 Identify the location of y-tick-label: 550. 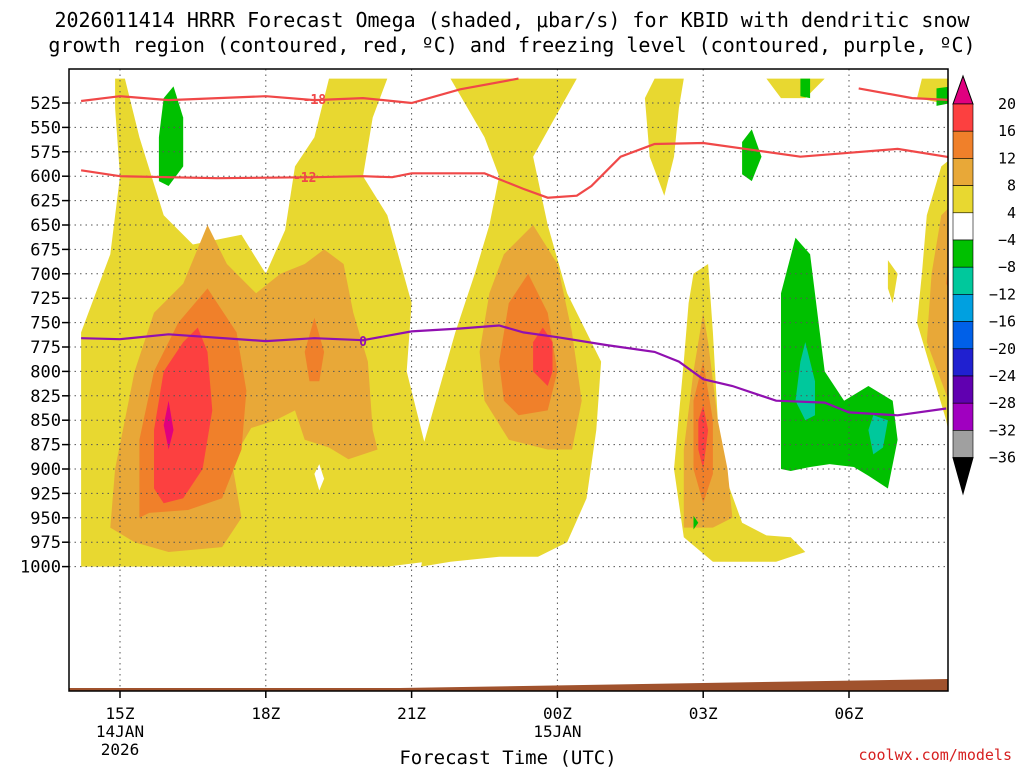
(45, 128).